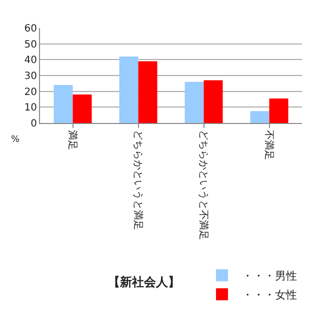 This screenshot has height=320, width=320. What do you see at coordinates (204, 185) in the screenshot?
I see `x-tick-label: どちらかというと不満足` at bounding box center [204, 185].